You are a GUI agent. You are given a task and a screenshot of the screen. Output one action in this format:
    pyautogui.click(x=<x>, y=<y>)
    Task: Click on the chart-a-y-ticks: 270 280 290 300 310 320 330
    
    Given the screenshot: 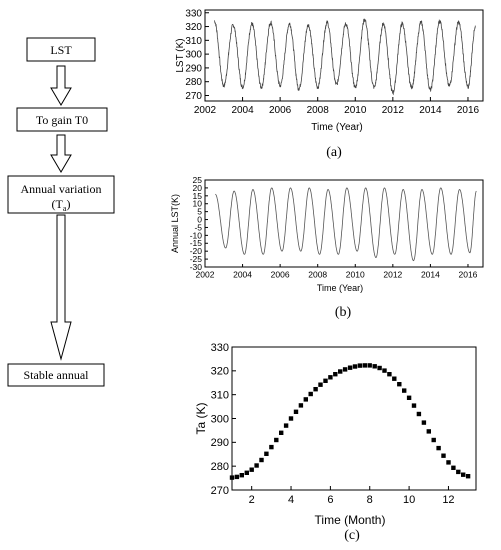 What is the action you would take?
    pyautogui.click(x=197, y=55)
    